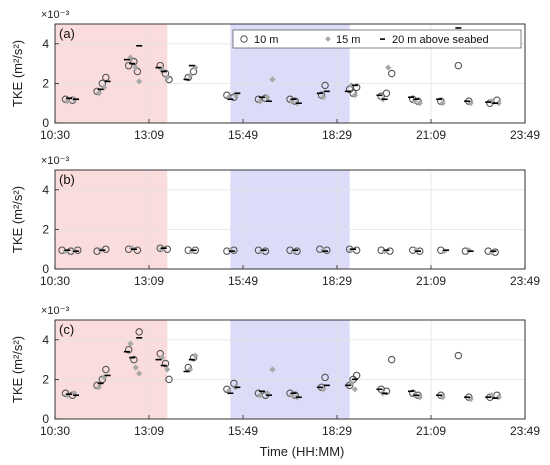 Image resolution: width=550 pixels, height=465 pixels. I want to click on panel-label: (a), so click(67, 33).